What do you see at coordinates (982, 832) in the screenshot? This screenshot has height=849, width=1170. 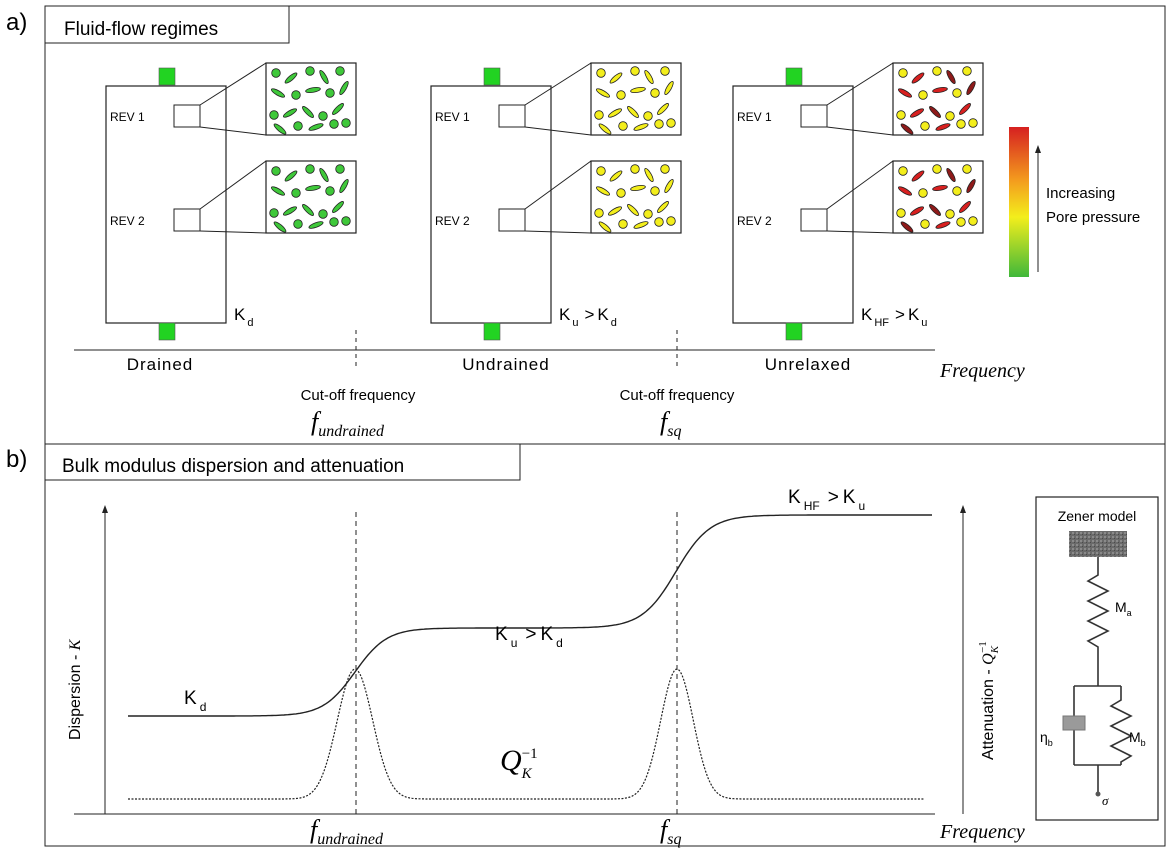 I see `panel-b-xaxis-label: Frequency` at bounding box center [982, 832].